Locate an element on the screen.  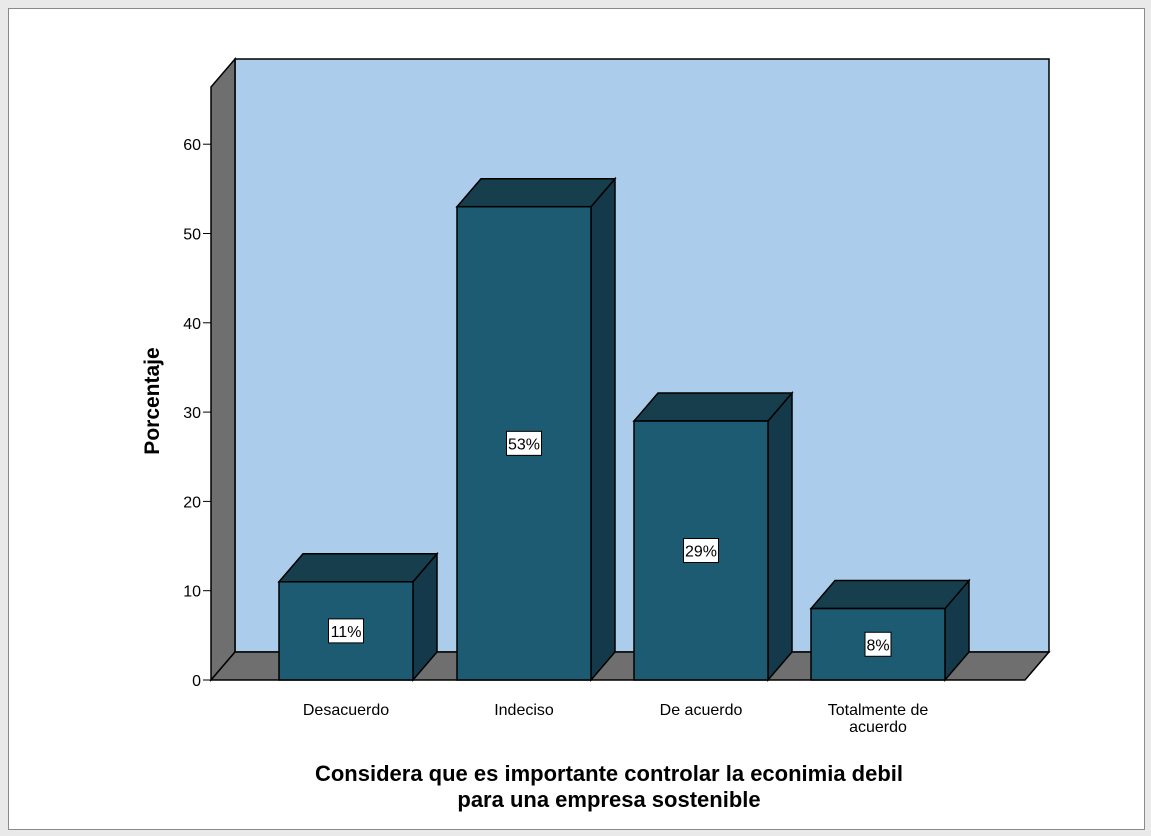
data-label: 11% is located at coordinates (346, 632).